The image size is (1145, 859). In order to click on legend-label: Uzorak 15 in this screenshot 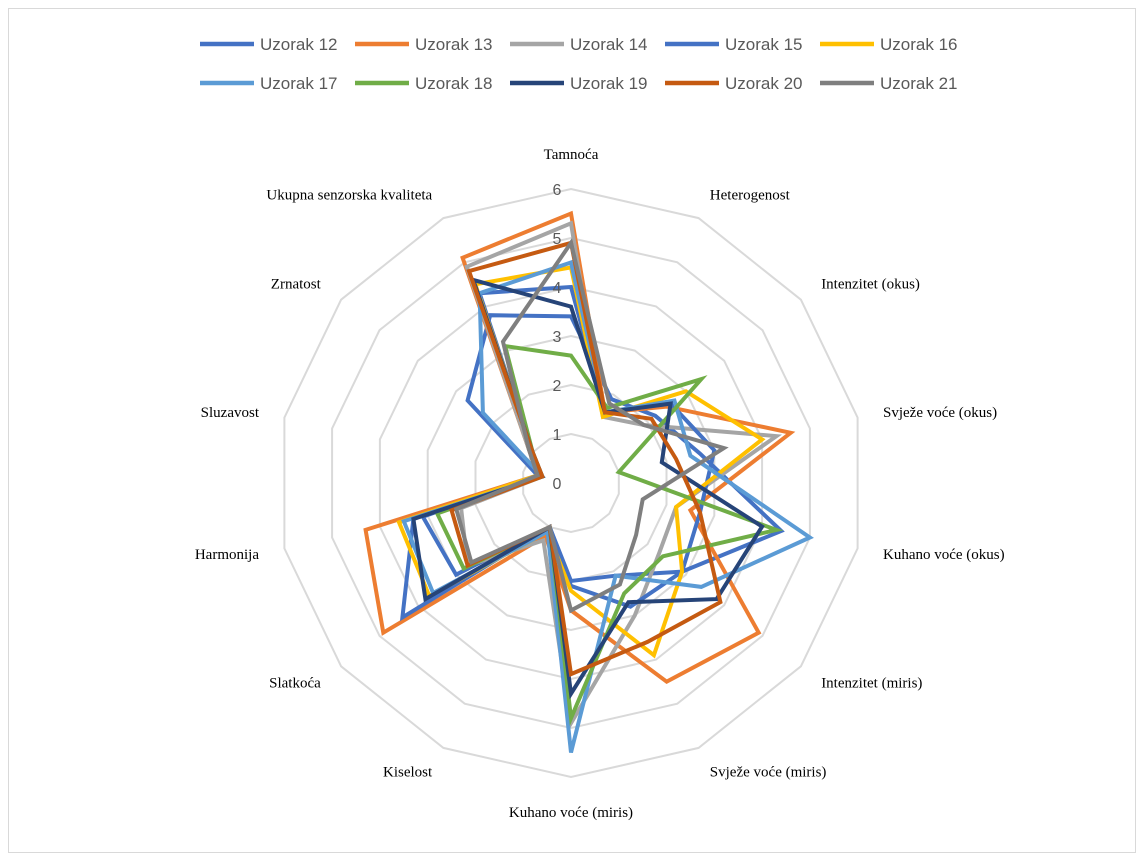, I will do `click(763, 44)`.